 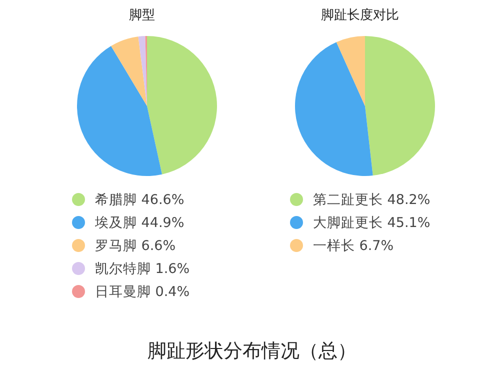 I want to click on text: 脚趾形状分布情况（总）, so click(x=252, y=351).